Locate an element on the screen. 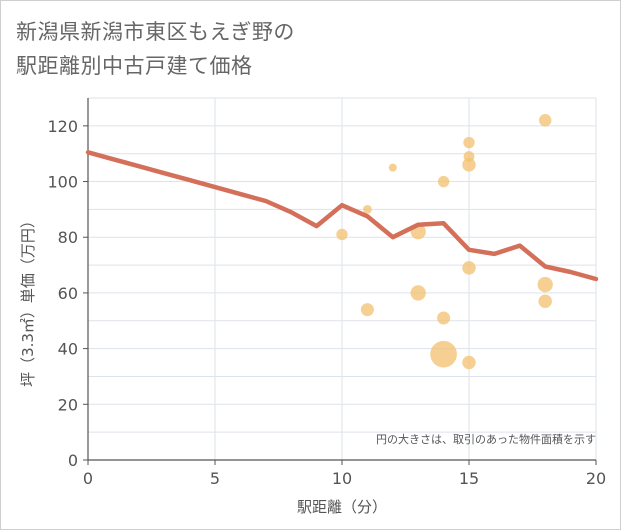 The image size is (621, 530). chart-title-line2: 駅距離別中古戸建て価格 is located at coordinates (134, 66).